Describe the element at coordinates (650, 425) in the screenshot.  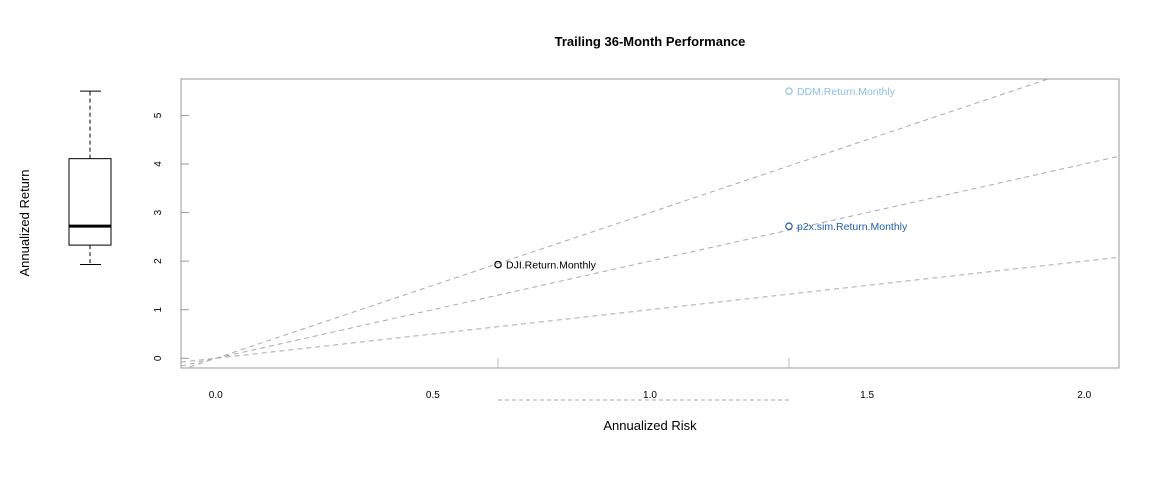
I see `x-axis-label: Annualized Risk` at that location.